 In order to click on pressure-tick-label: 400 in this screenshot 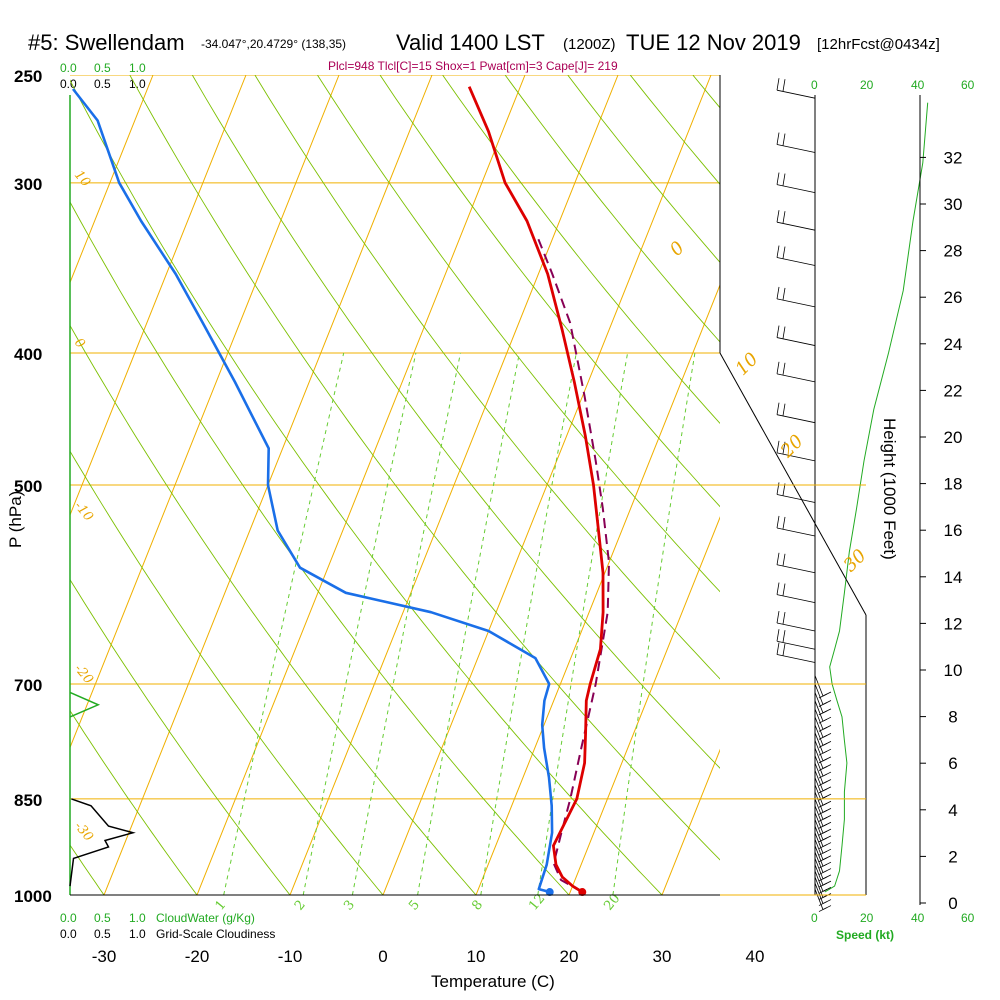, I will do `click(28, 354)`.